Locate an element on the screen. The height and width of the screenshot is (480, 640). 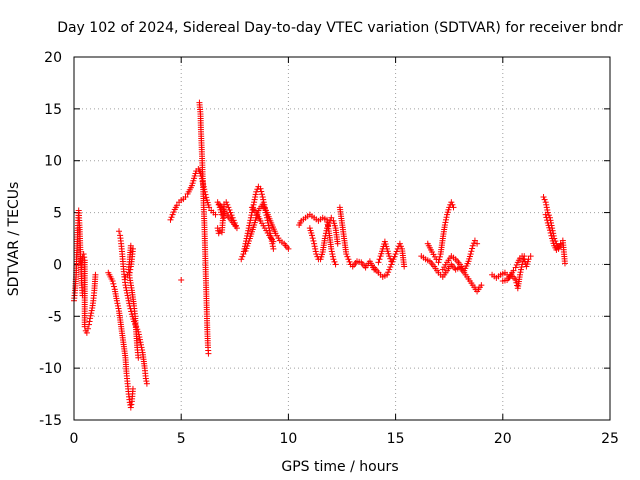
y-tick-label: -15 is located at coordinates (50, 421).